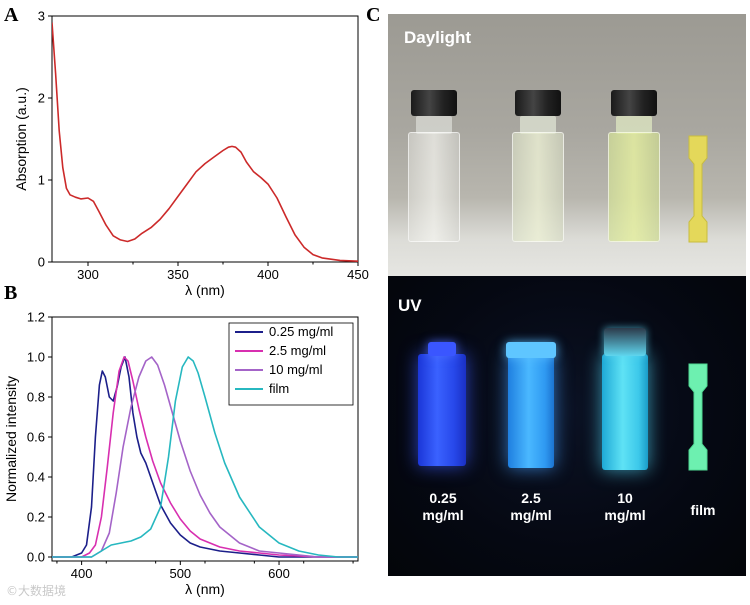 The width and height of the screenshot is (750, 605). What do you see at coordinates (36, 557) in the screenshot?
I see `y-tick-label: 0.0` at bounding box center [36, 557].